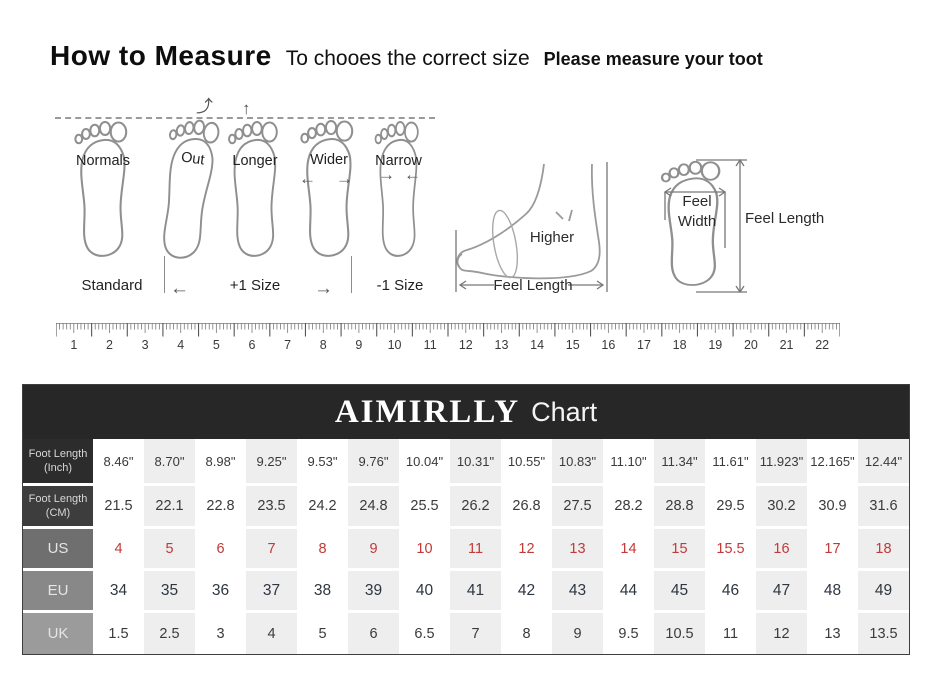 This screenshot has height=678, width=930. I want to click on ruler-number: 2, so click(109, 345).